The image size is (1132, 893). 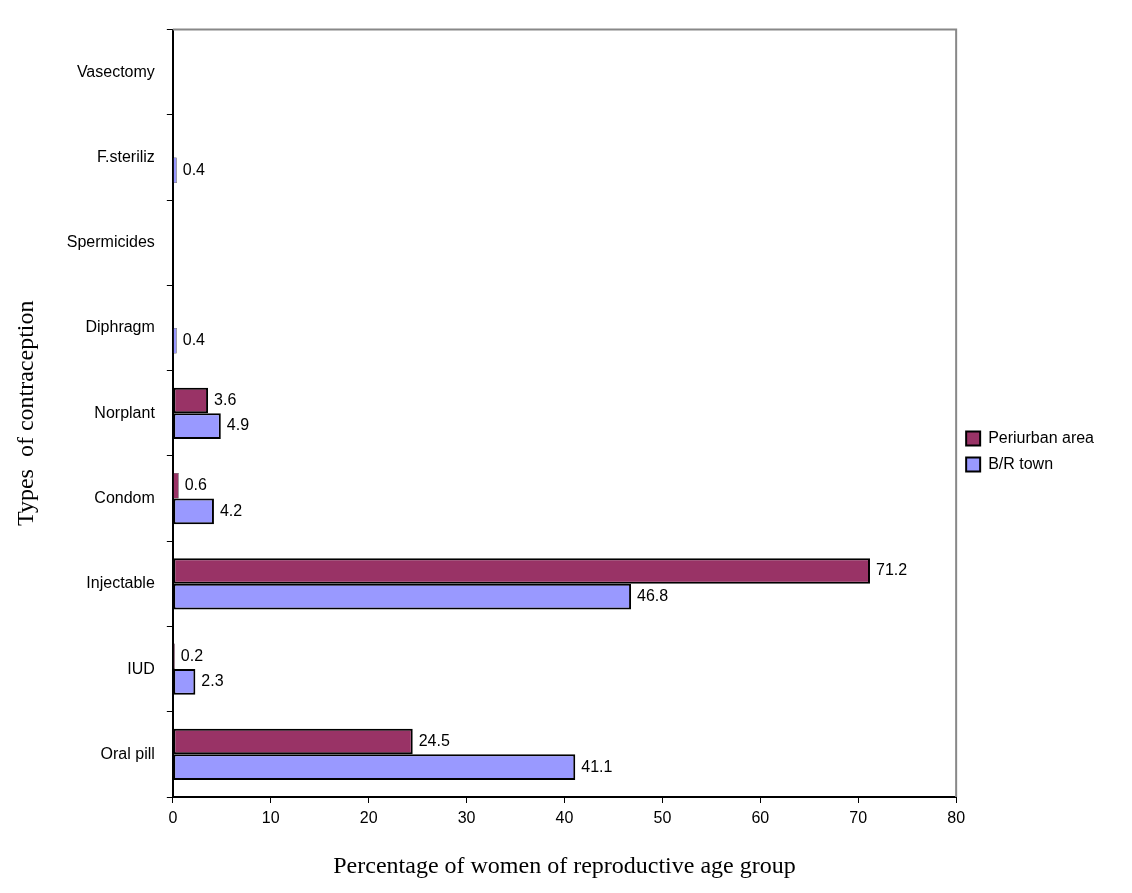 What do you see at coordinates (124, 497) in the screenshot?
I see `y-tick-label: Condom` at bounding box center [124, 497].